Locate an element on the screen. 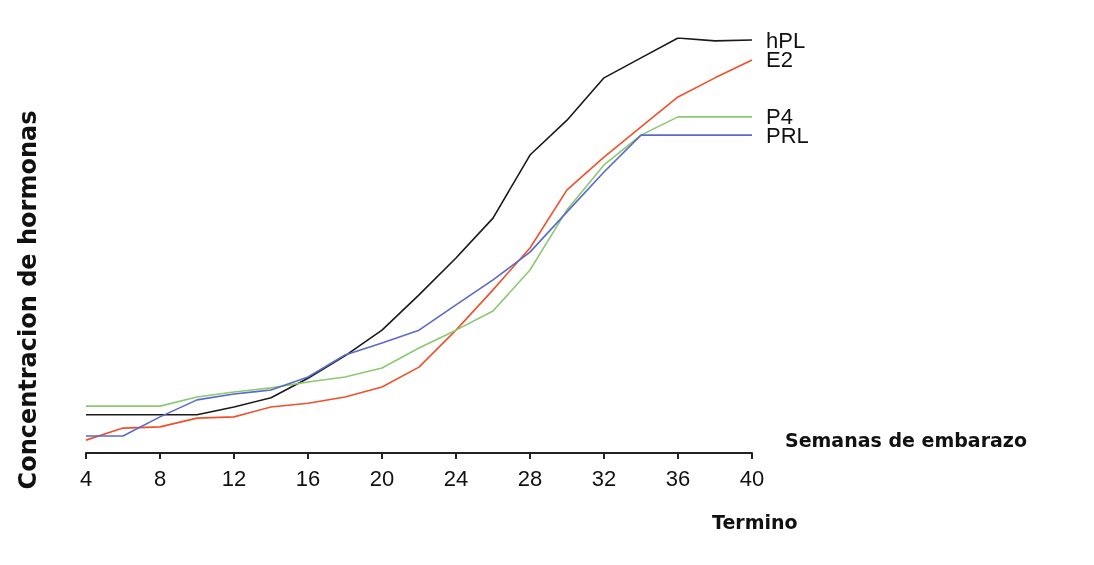 The width and height of the screenshot is (1094, 565). x-axis-title: Semanas de embarazo is located at coordinates (906, 439).